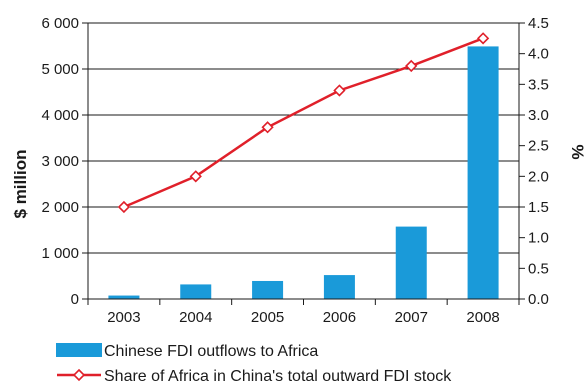  I want to click on x-axis-ticks: 2003 2004 2005 2006 2007 2008, so click(303, 312).